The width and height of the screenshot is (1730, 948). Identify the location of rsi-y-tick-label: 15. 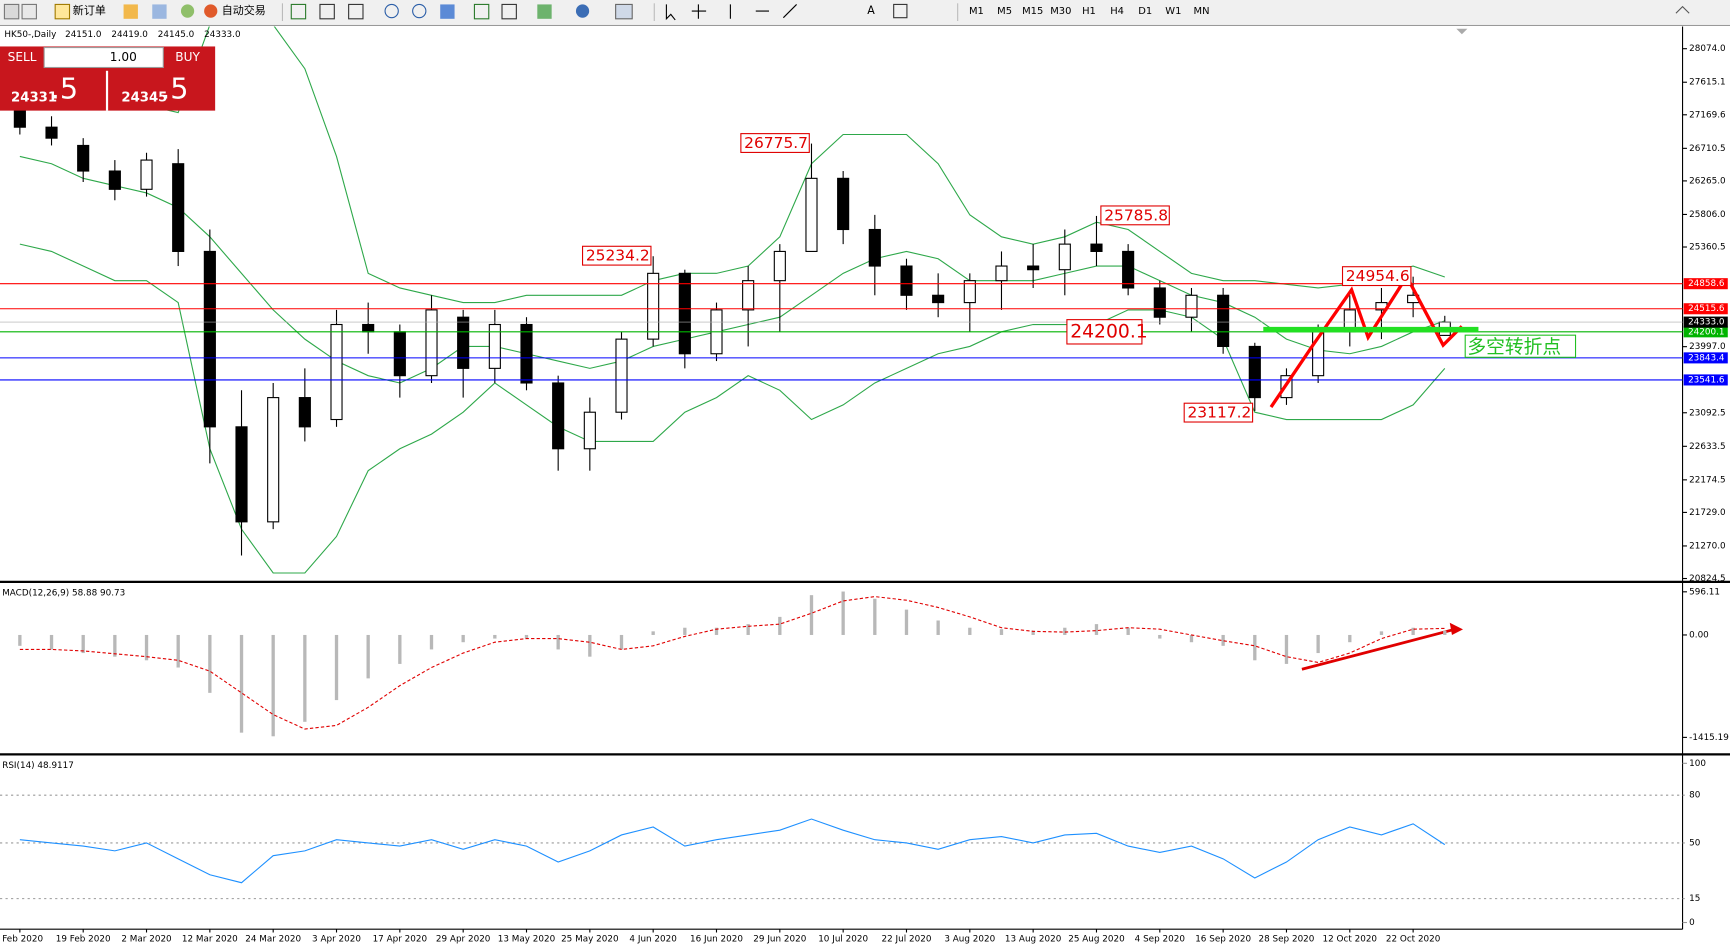
(1694, 899).